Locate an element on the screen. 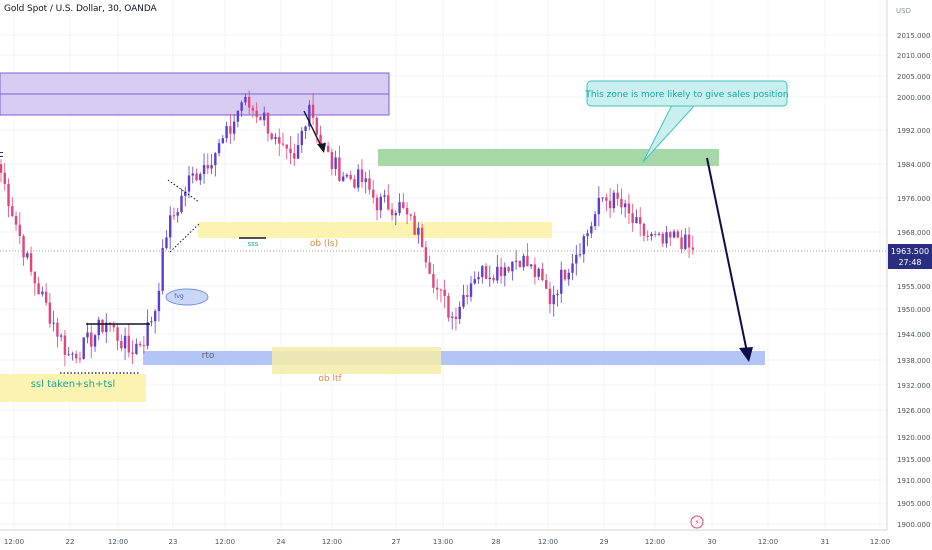 The image size is (932, 550). target-arrow is located at coordinates (729, 259).